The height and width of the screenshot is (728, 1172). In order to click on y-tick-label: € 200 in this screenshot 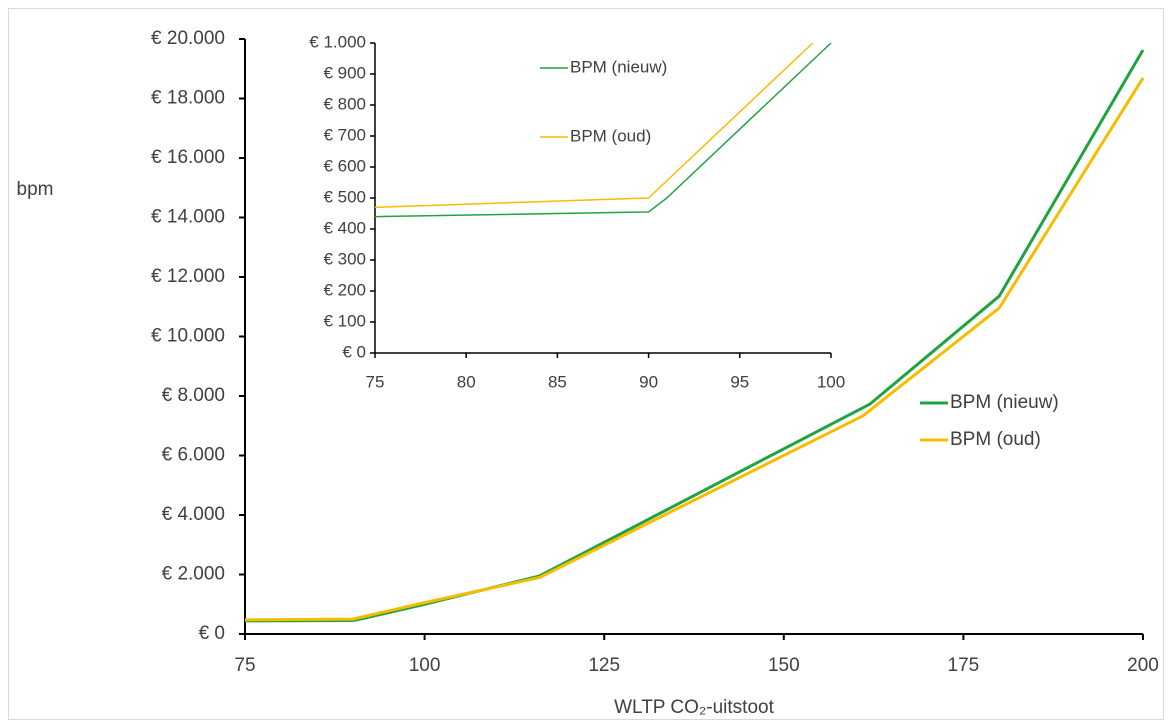, I will do `click(344, 289)`.